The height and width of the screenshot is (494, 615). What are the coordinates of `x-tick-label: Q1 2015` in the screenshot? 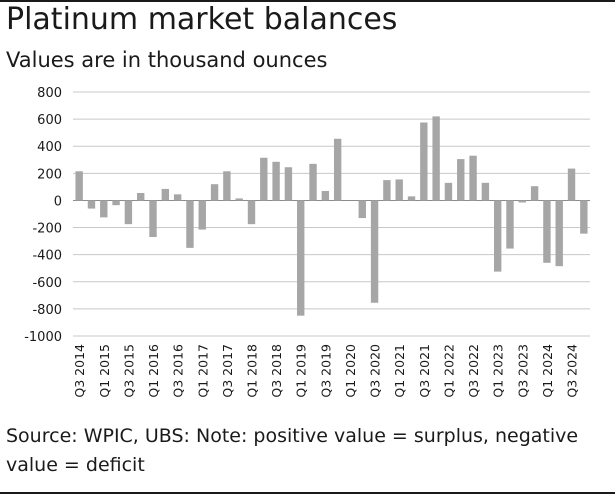 It's located at (104, 371).